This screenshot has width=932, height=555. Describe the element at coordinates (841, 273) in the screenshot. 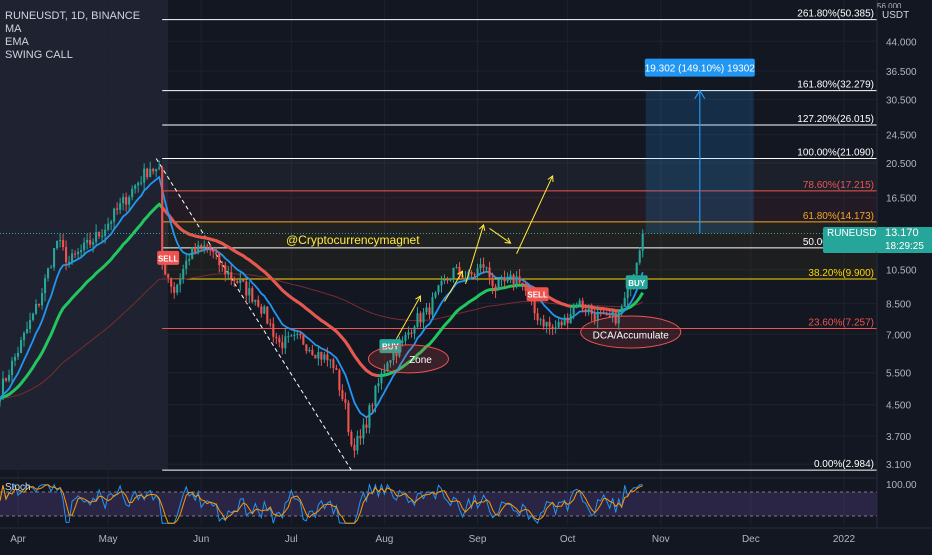

I see `fib-level-label: 38.20%(9.900)` at that location.